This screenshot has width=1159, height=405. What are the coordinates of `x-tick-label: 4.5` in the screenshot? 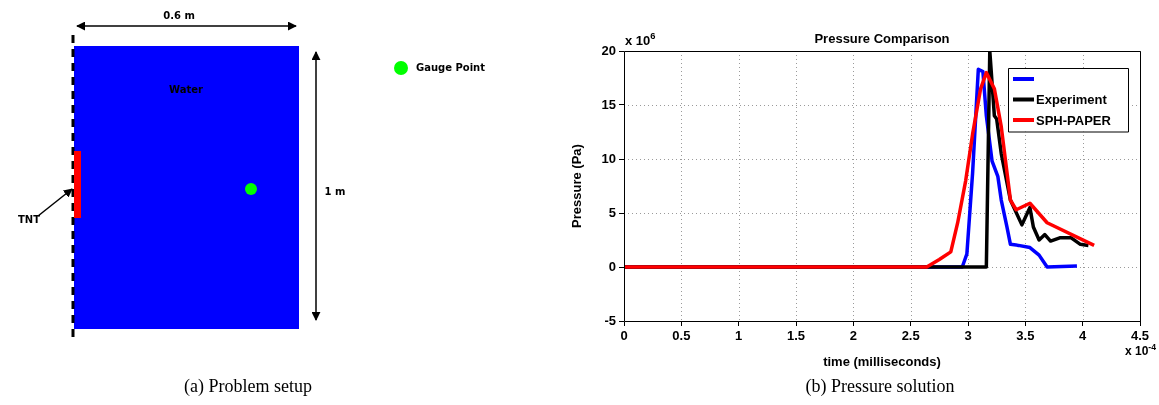 It's located at (1140, 336).